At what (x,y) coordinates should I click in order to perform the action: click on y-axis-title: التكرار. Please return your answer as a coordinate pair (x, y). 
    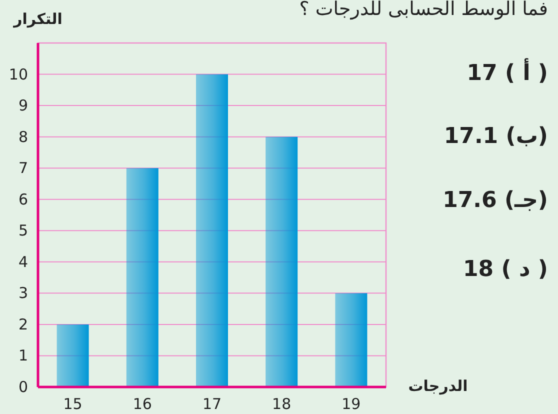
    Looking at the image, I should click on (37, 19).